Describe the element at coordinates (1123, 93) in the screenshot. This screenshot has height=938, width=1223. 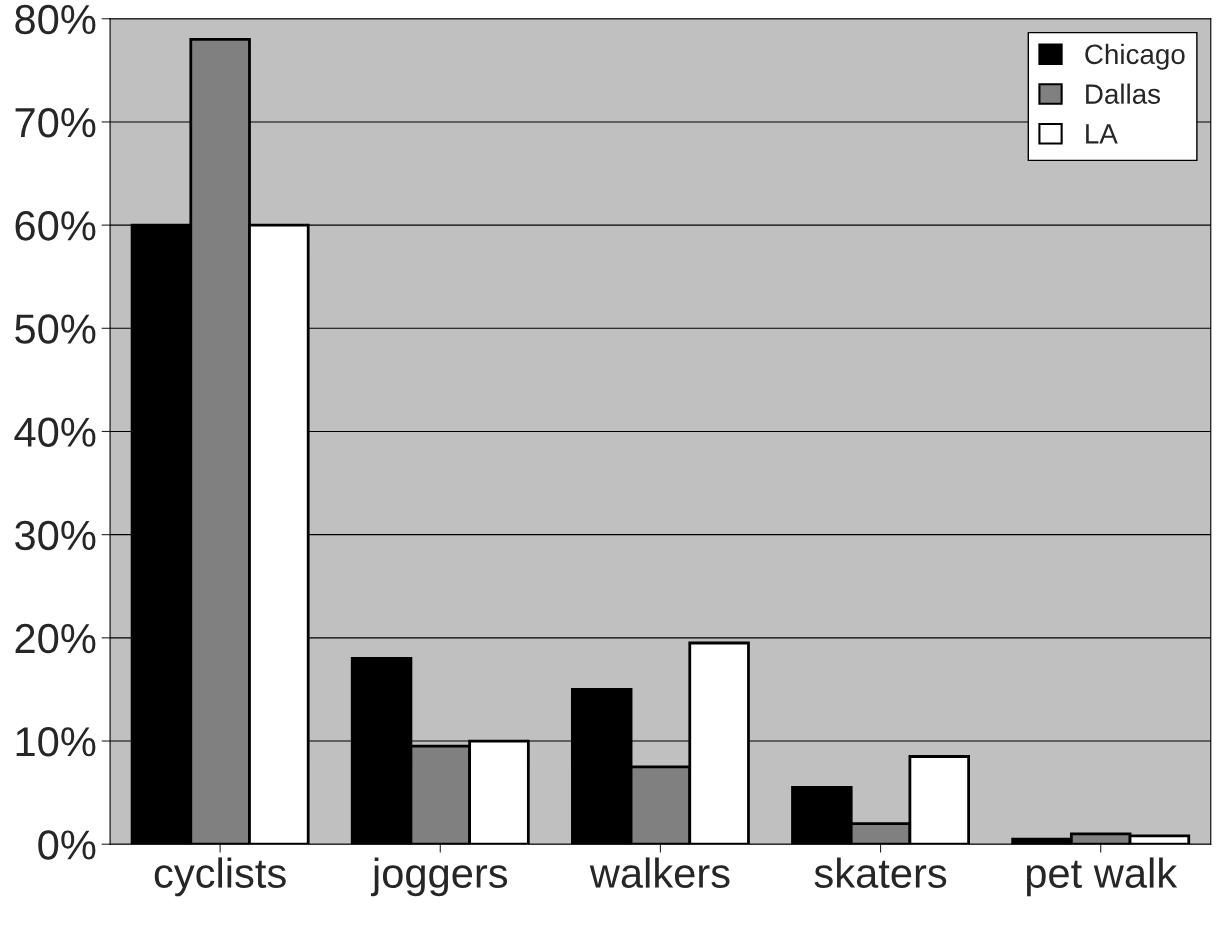
I see `legend-label: Dallas` at that location.